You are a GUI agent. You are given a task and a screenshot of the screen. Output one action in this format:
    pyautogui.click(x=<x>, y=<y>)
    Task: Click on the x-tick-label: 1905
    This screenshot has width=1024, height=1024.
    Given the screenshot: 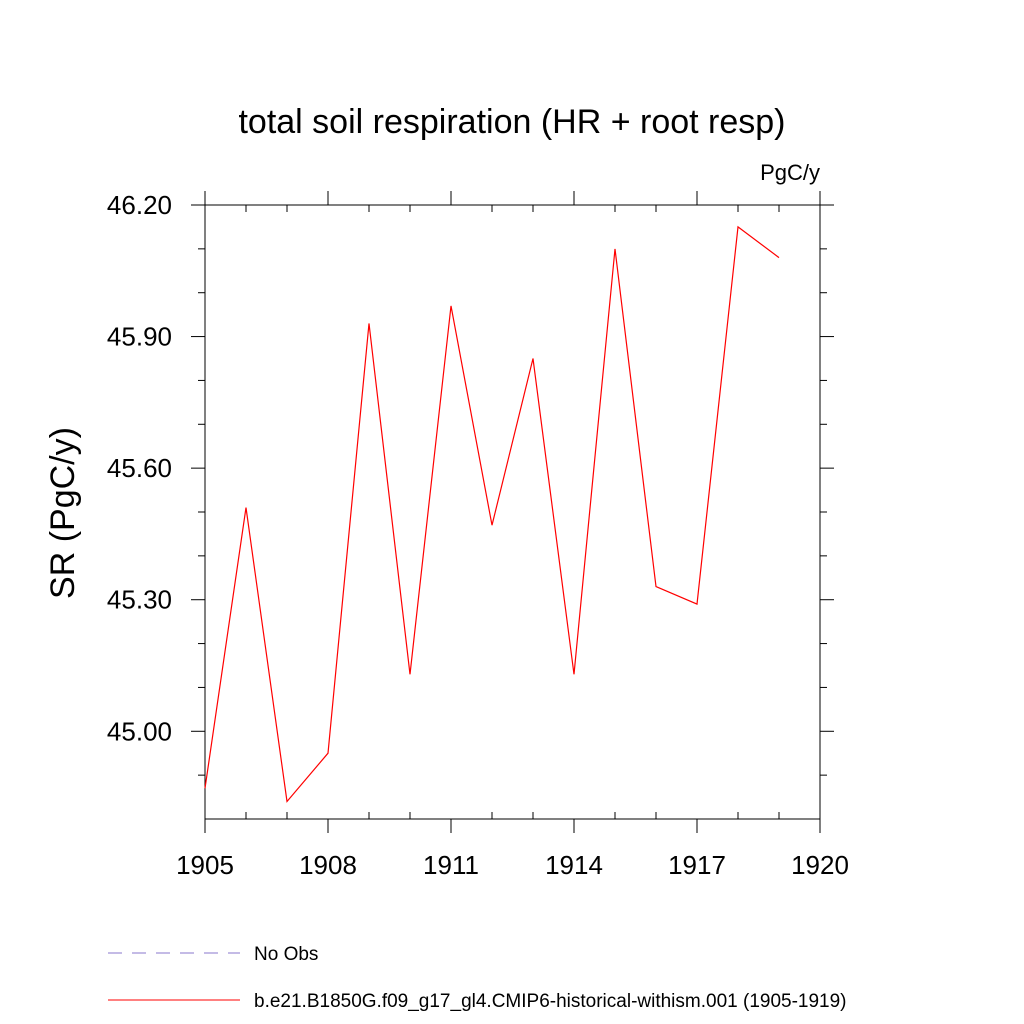 What is the action you would take?
    pyautogui.click(x=205, y=865)
    